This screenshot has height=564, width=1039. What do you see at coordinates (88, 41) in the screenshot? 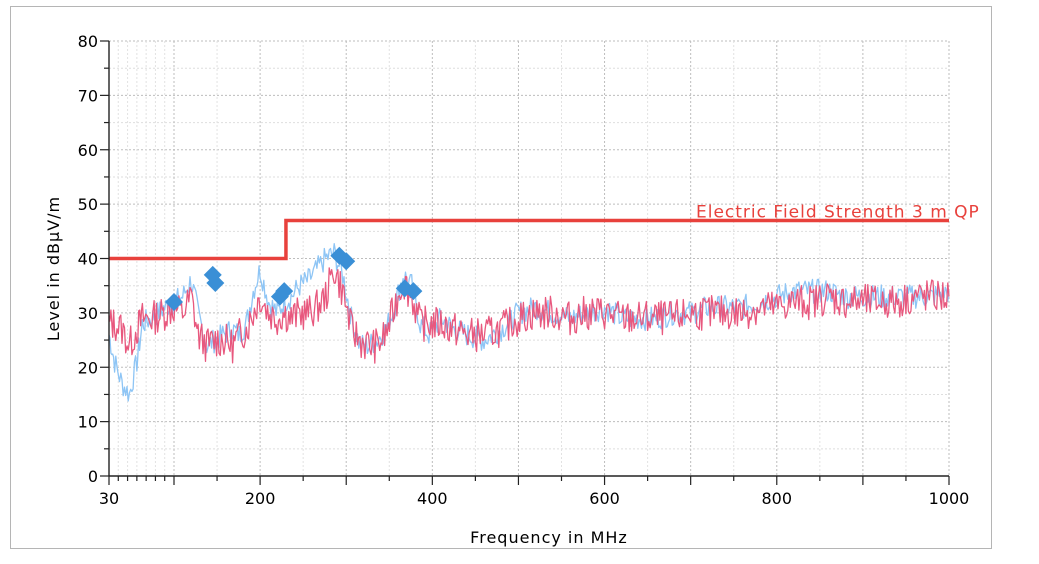
I see `y-tick-label: 80` at bounding box center [88, 41].